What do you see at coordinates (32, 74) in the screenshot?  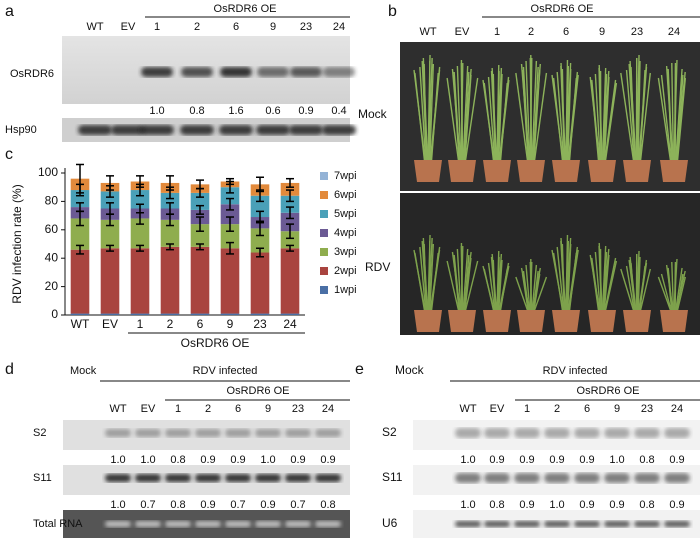 I see `row-label: OsRDR6` at bounding box center [32, 74].